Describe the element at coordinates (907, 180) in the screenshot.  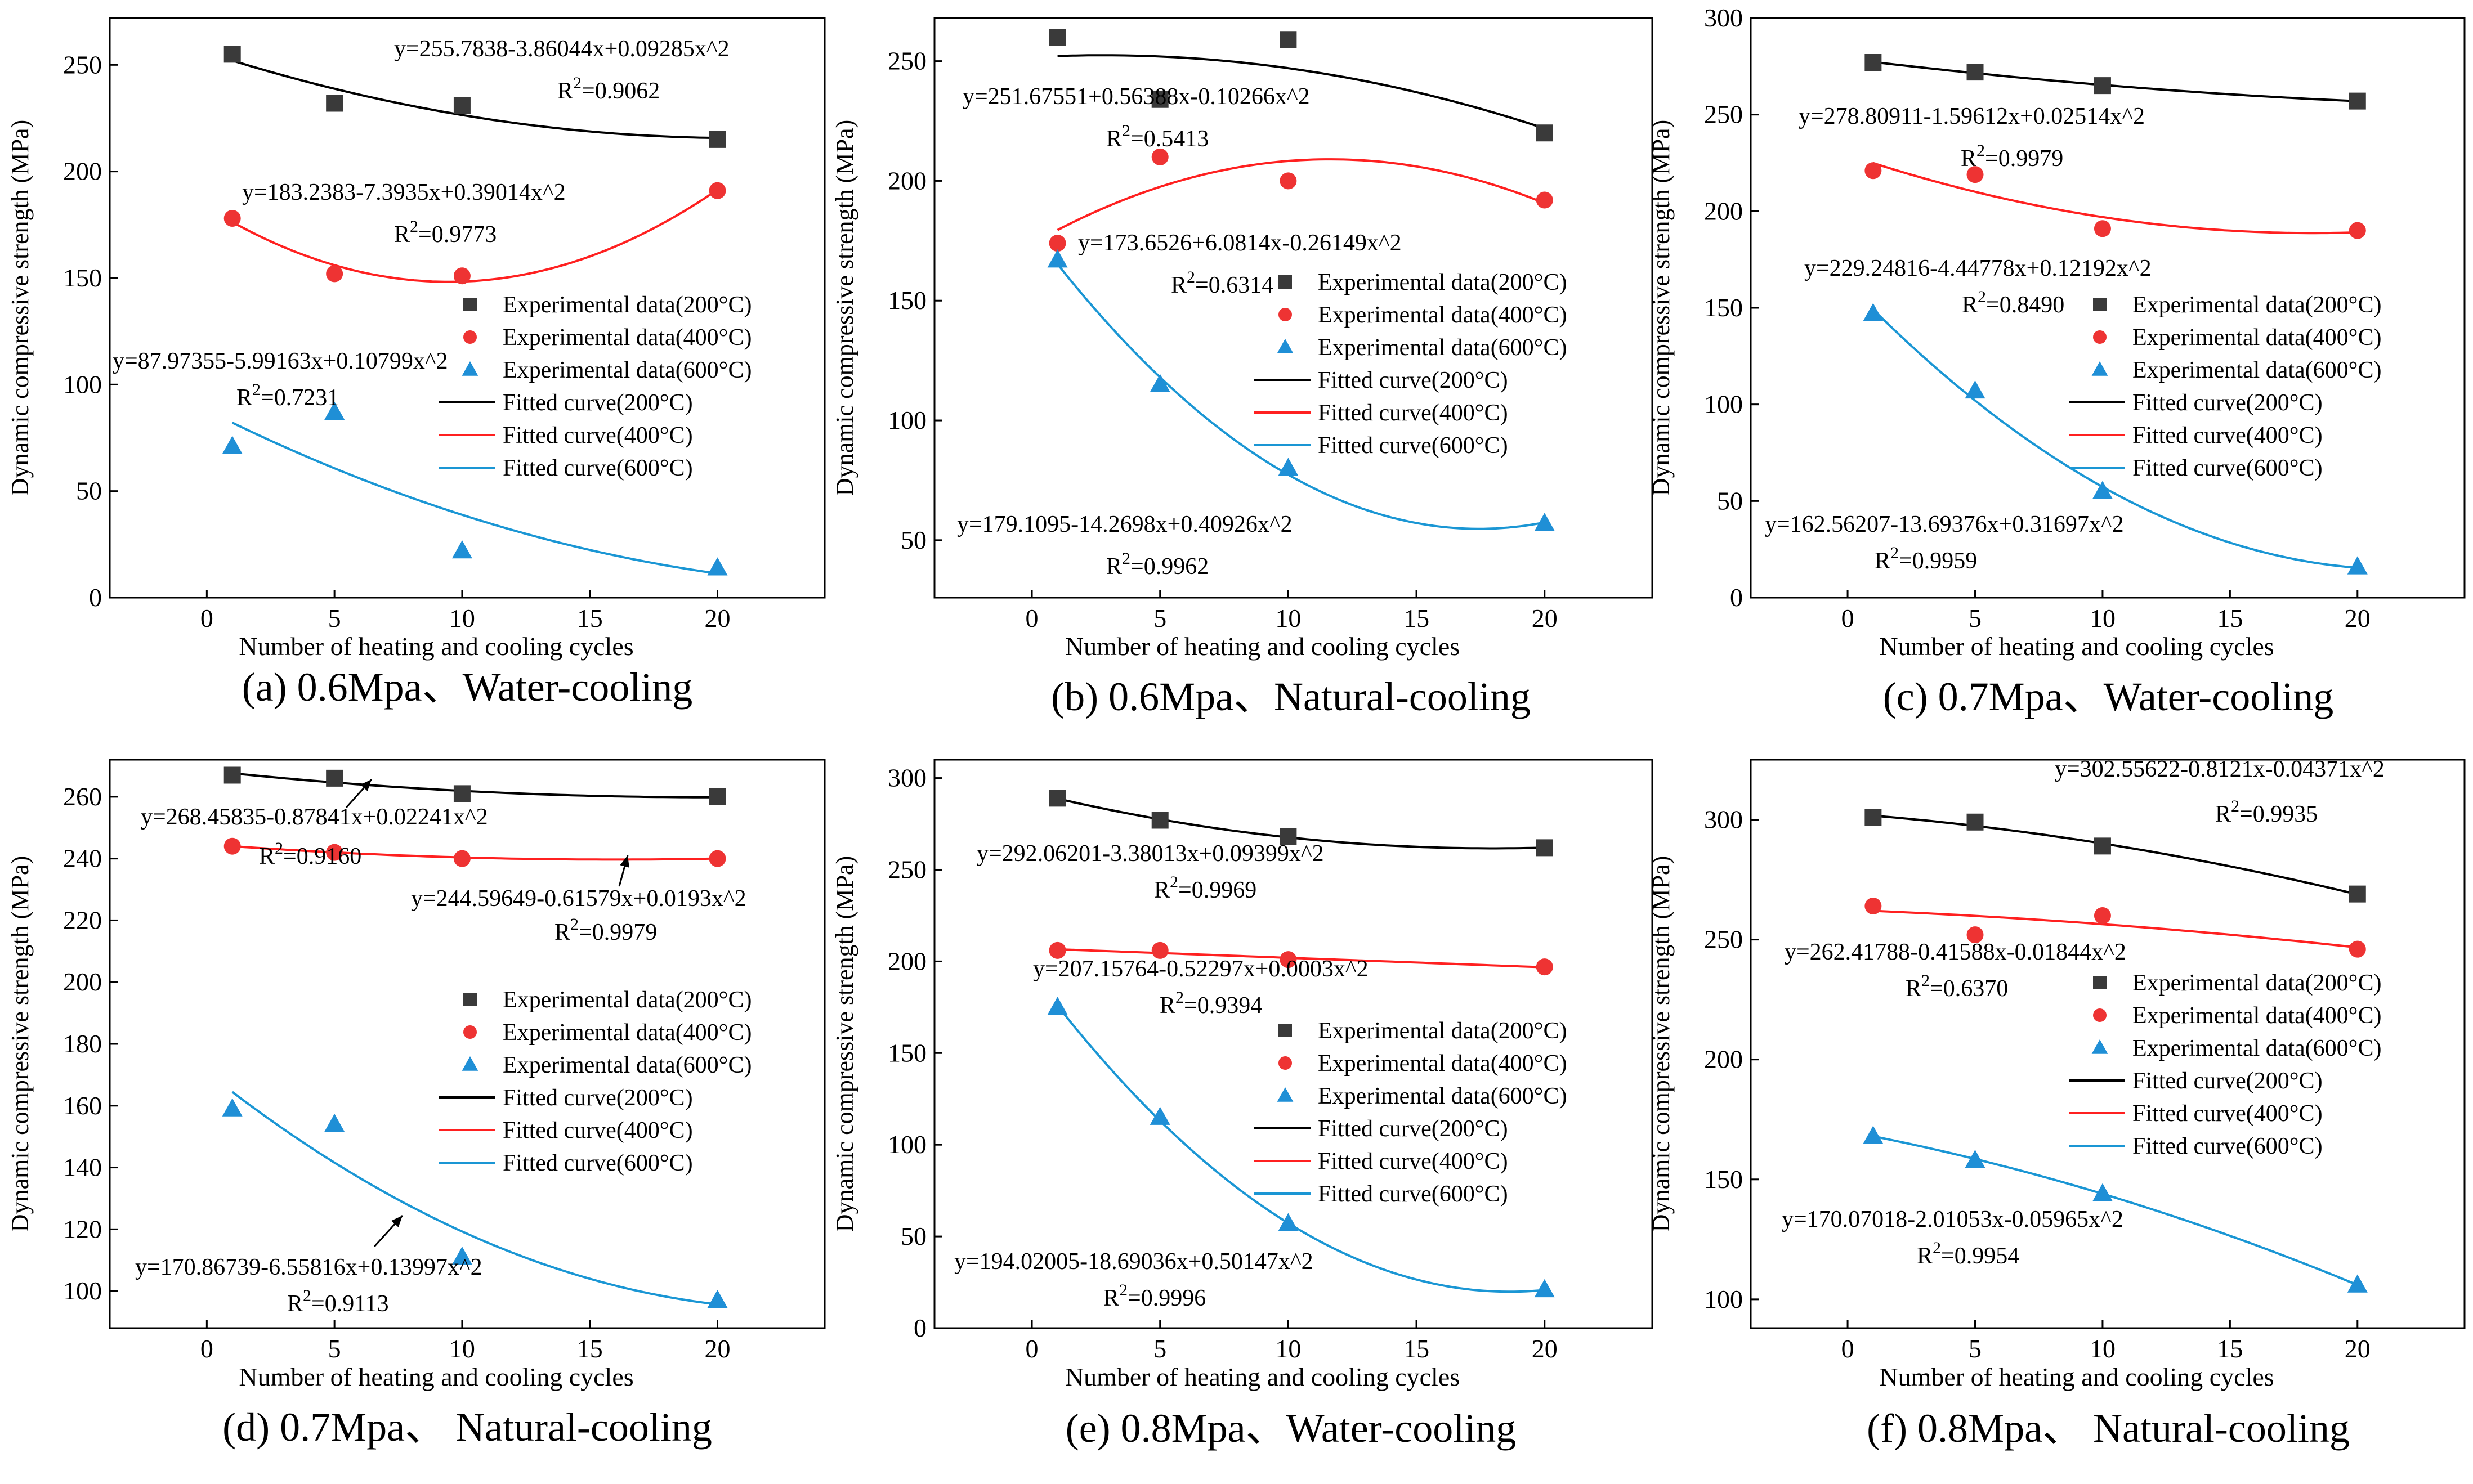
I see `y-tick-label: 200` at that location.